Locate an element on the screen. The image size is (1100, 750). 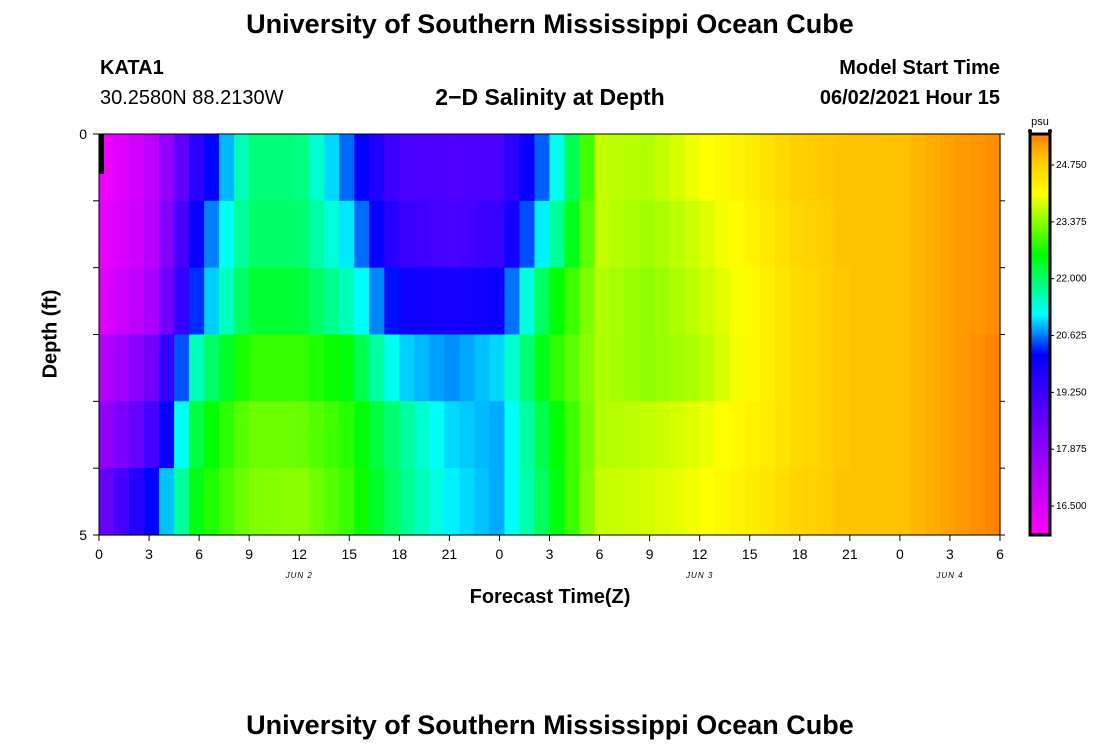
model-start-label: Model Start Time is located at coordinates (919, 68).